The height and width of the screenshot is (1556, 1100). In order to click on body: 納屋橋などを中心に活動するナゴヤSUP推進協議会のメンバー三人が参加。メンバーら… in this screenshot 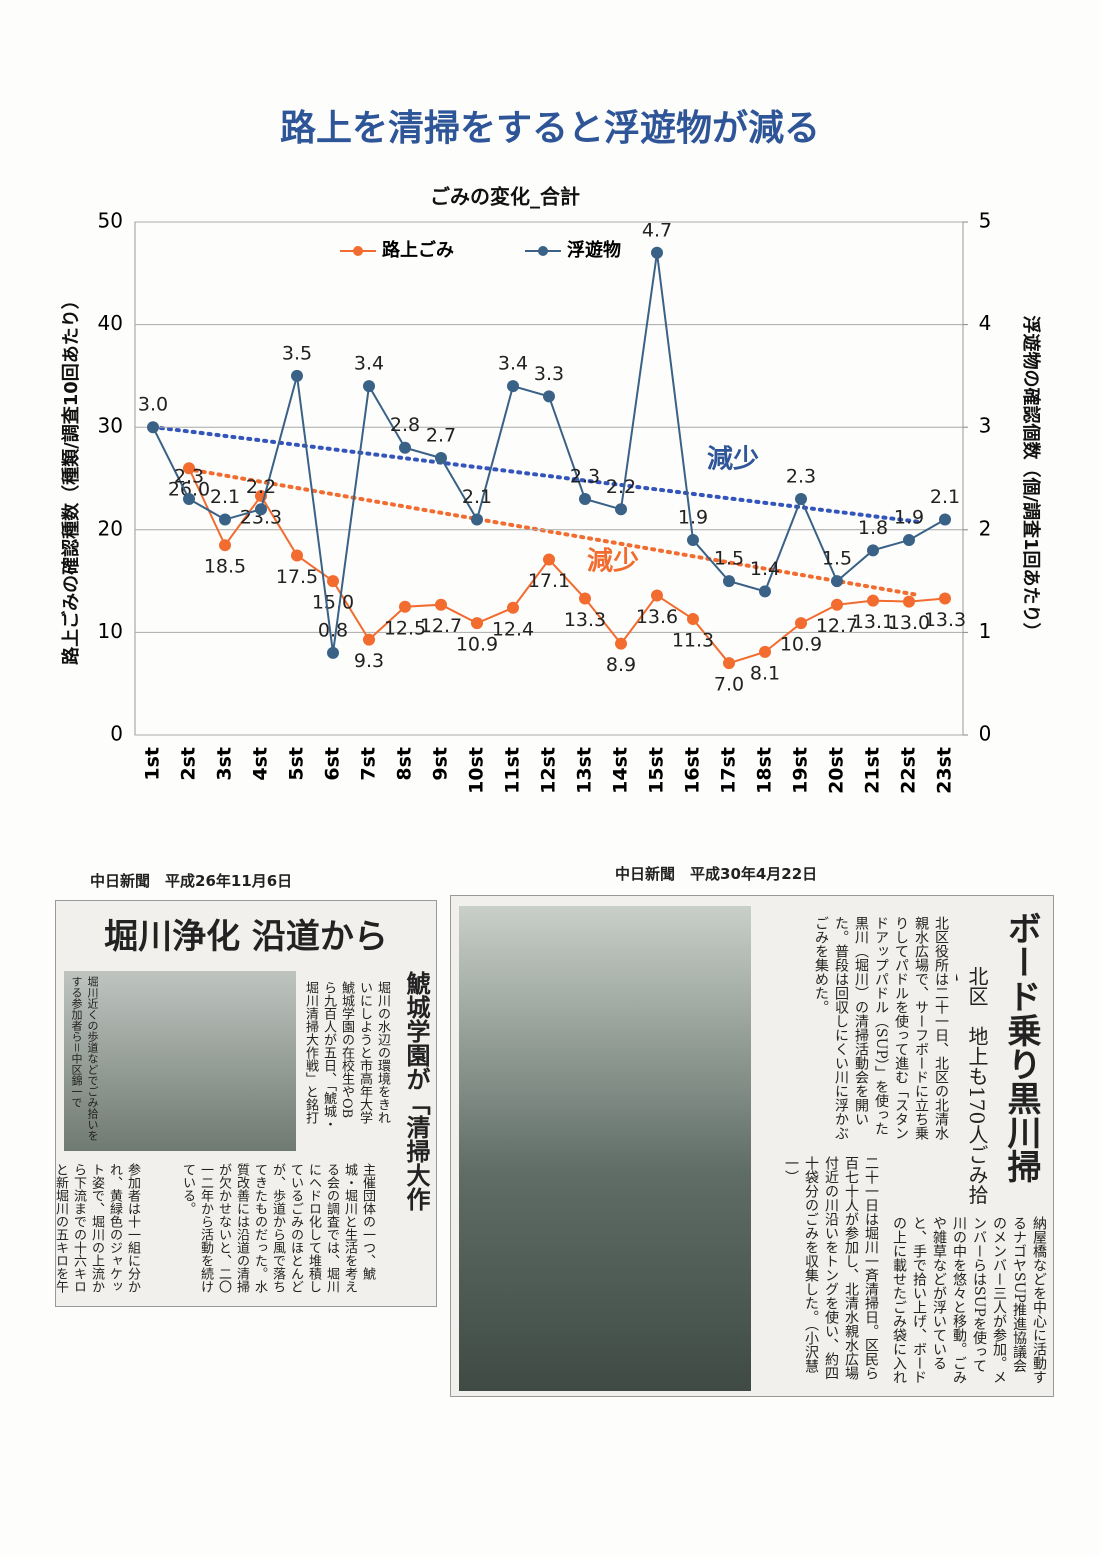, I will do `click(969, 1300)`.